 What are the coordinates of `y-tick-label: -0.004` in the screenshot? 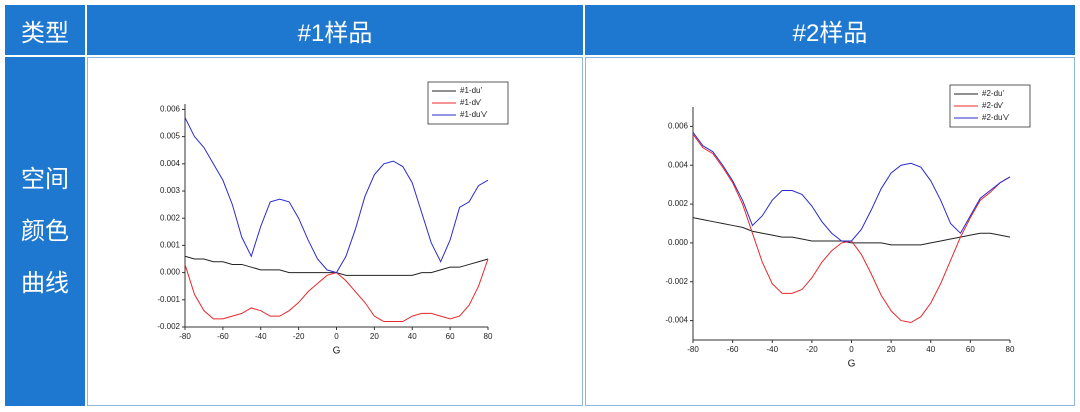 It's located at (676, 320).